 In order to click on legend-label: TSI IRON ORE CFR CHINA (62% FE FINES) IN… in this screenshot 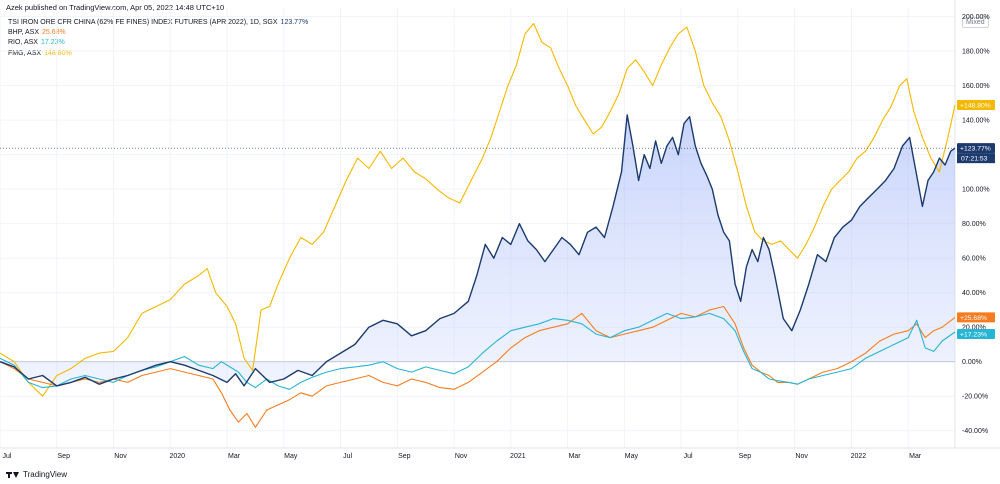, I will do `click(143, 22)`.